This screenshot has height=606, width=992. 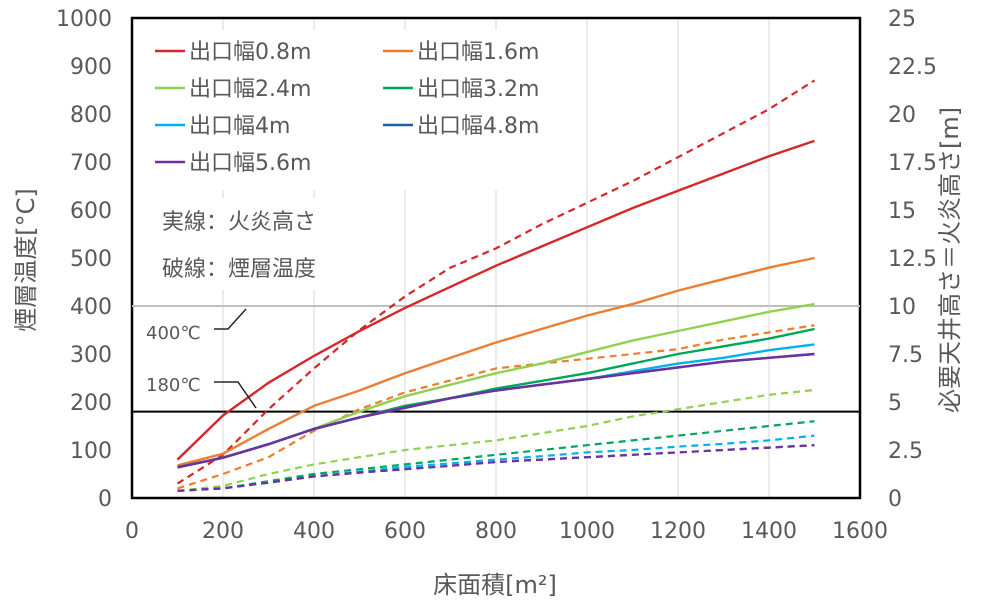 What do you see at coordinates (902, 115) in the screenshot?
I see `y-right-tick-label: 20` at bounding box center [902, 115].